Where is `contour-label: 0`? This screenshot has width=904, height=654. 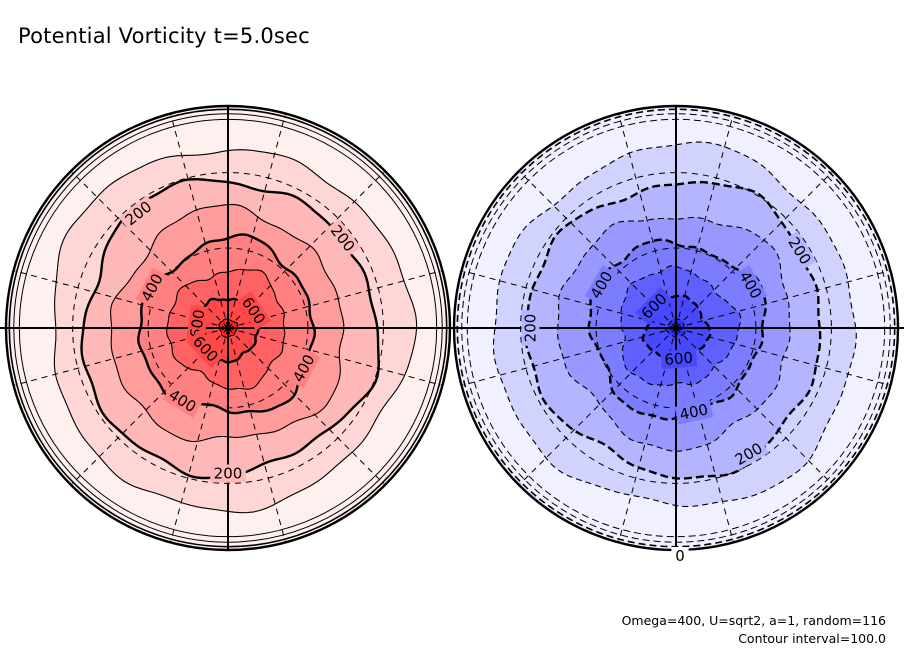 contour-label: 0 is located at coordinates (680, 556).